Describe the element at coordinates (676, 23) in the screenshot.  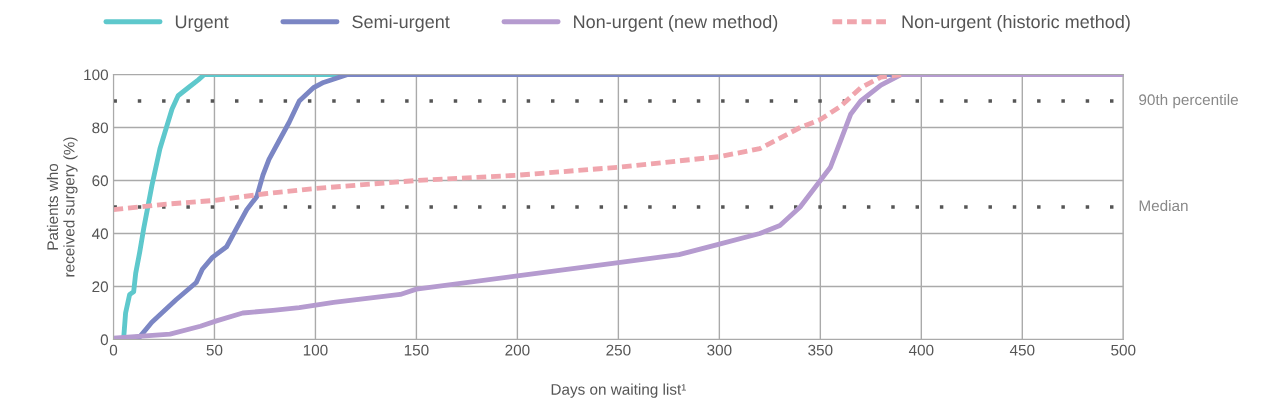
I see `legend-label: Non-urgent (new method)` at that location.